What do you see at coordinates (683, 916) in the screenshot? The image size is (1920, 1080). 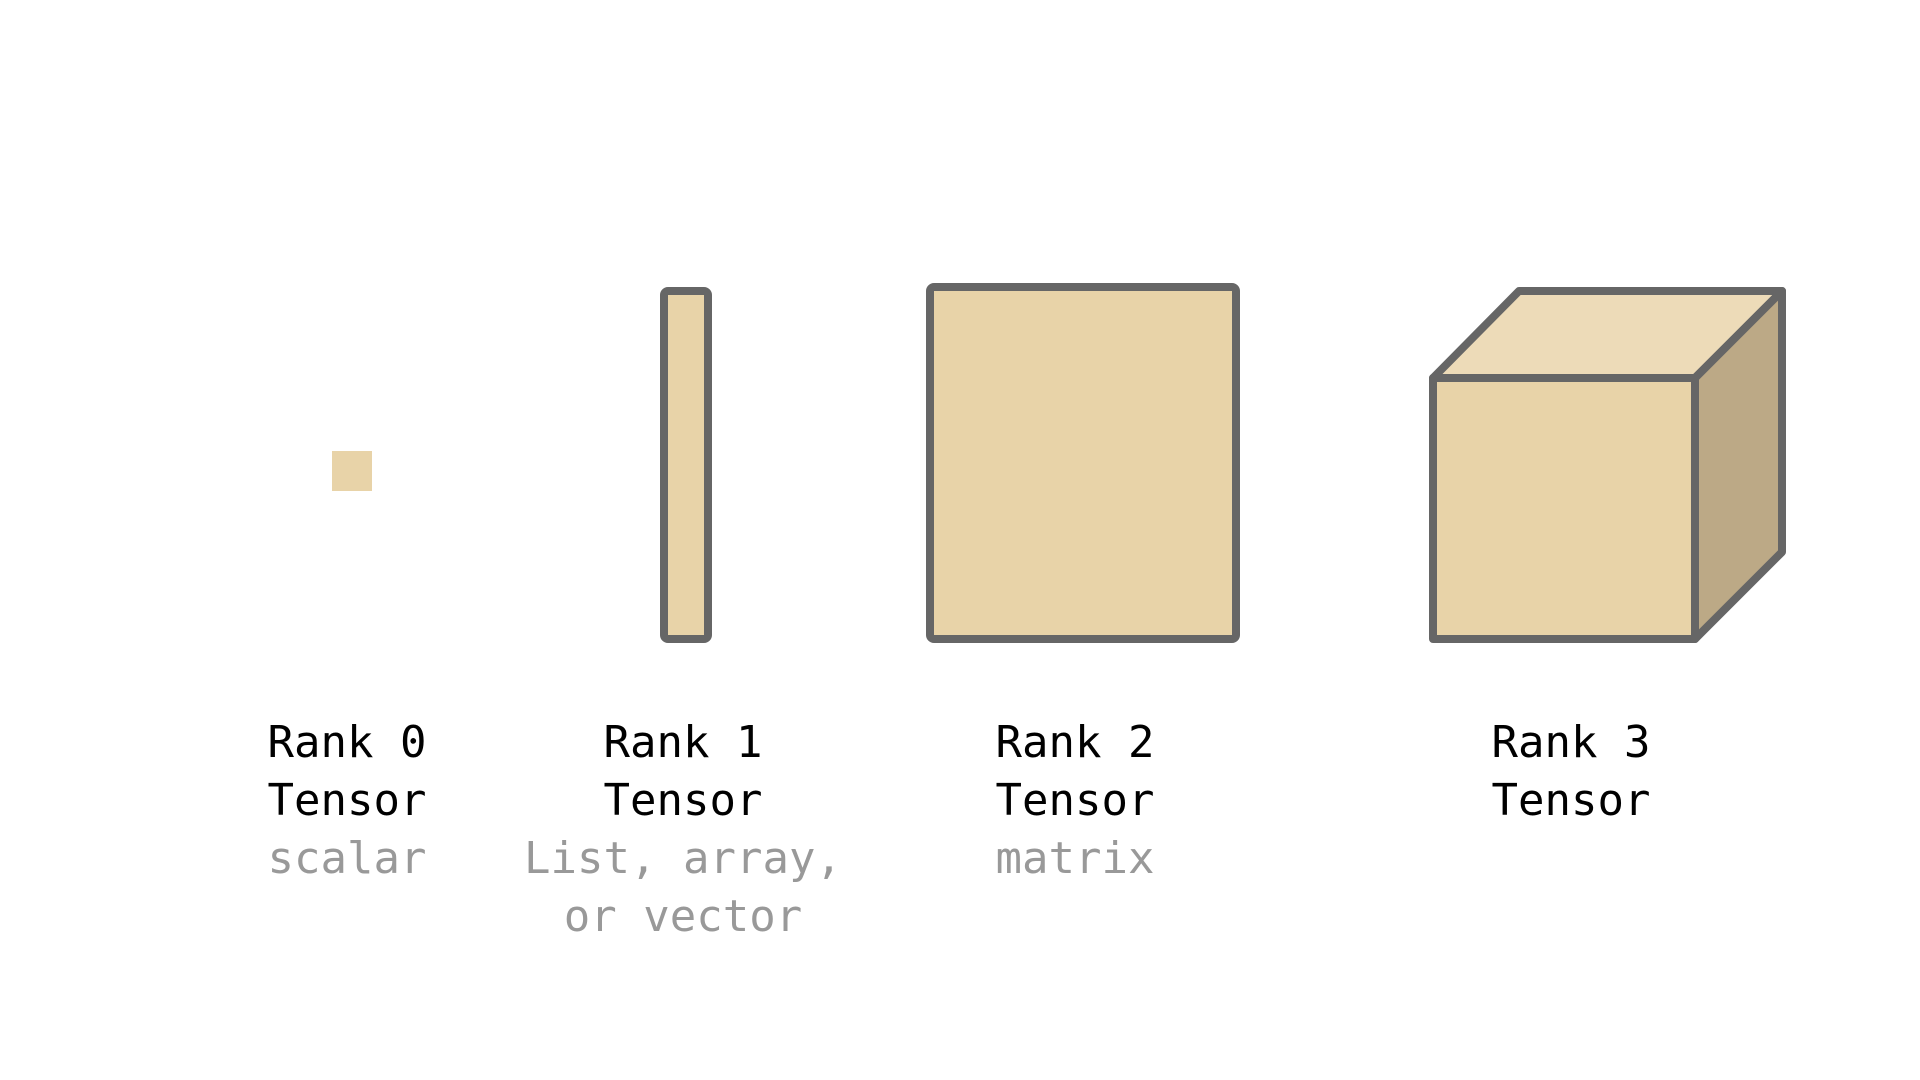 I see `rank1-subtitle-line2: or vector` at bounding box center [683, 916].